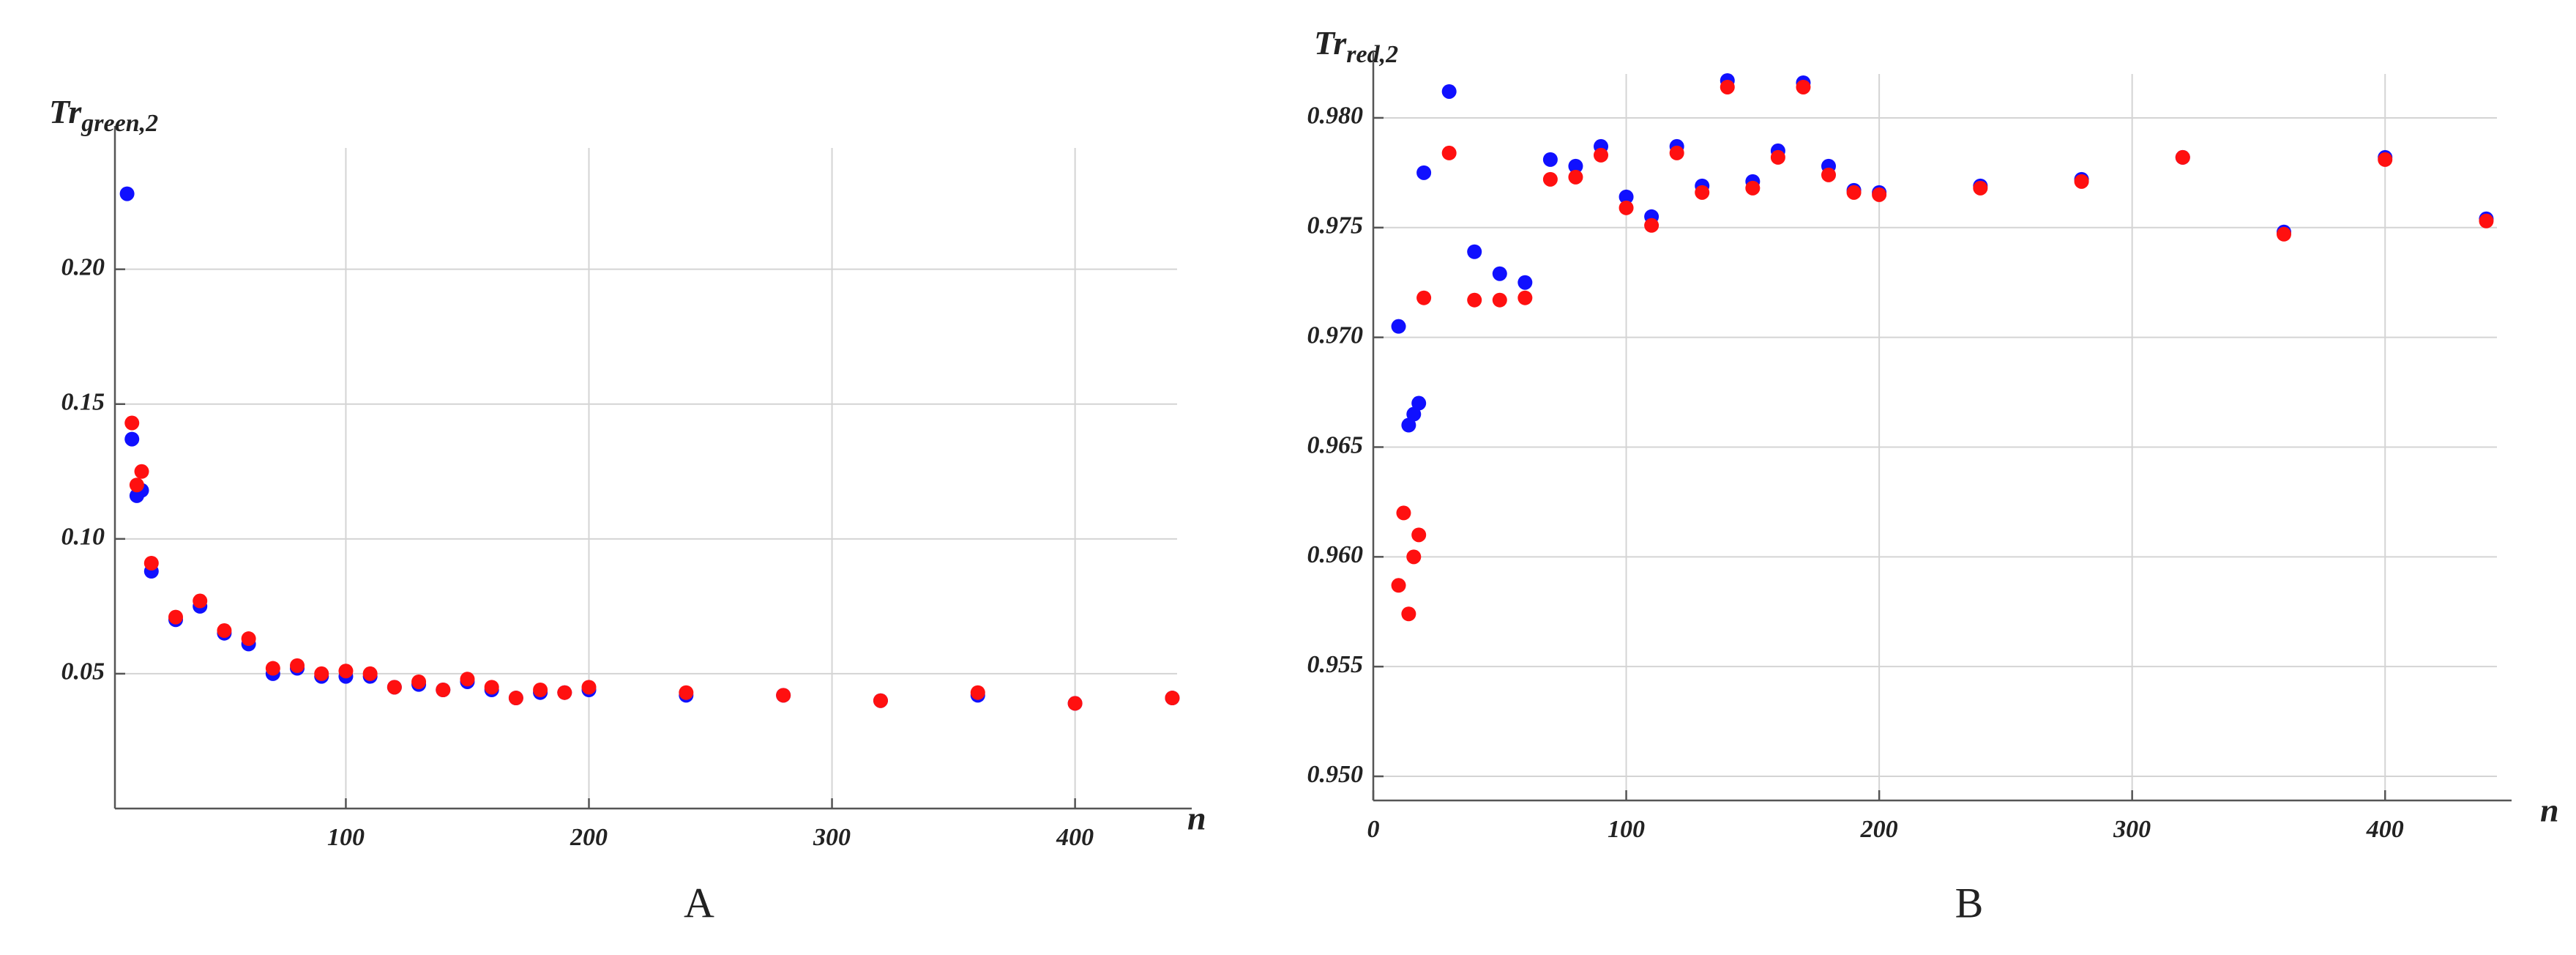  I want to click on y-axis-label: Trgreen,2, so click(103, 115).